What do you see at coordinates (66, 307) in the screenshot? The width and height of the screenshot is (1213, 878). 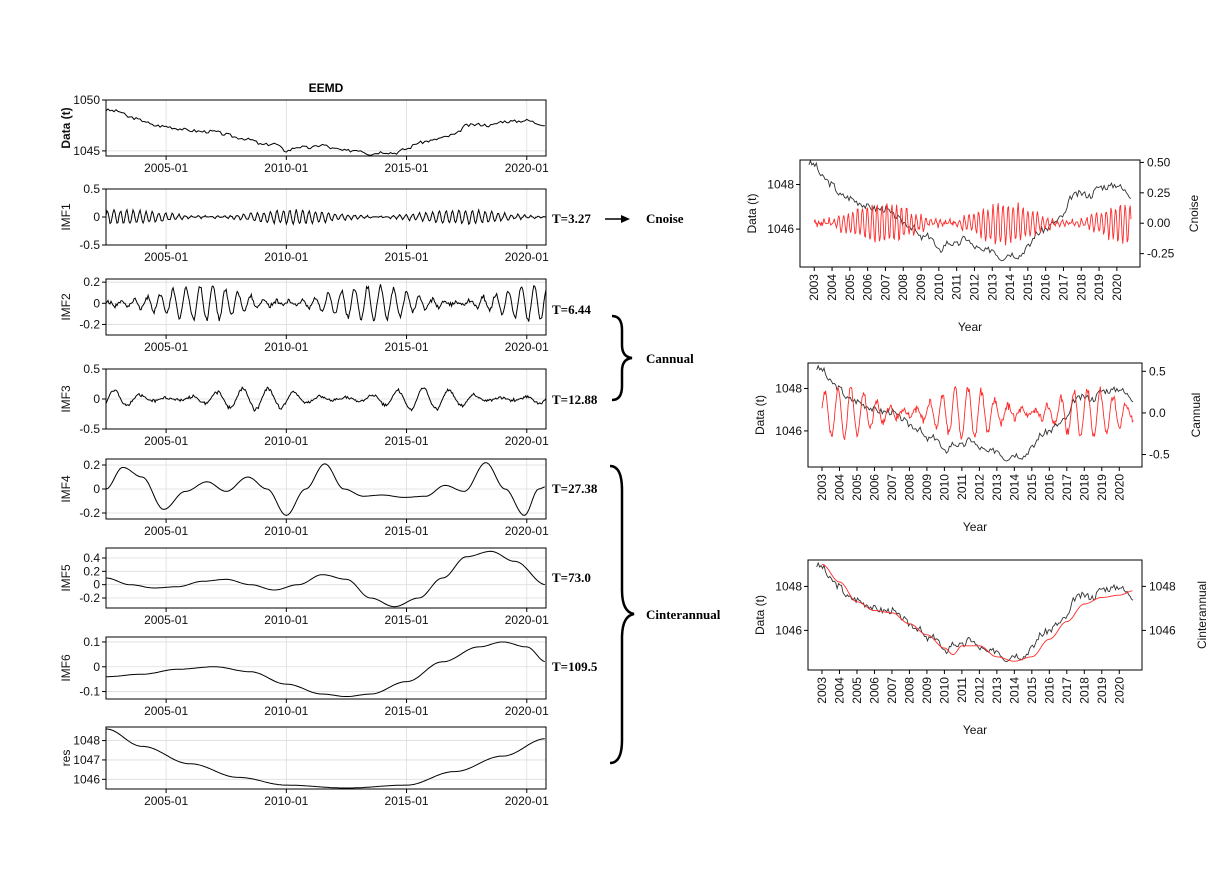 I see `y-axis-label: IMF2` at bounding box center [66, 307].